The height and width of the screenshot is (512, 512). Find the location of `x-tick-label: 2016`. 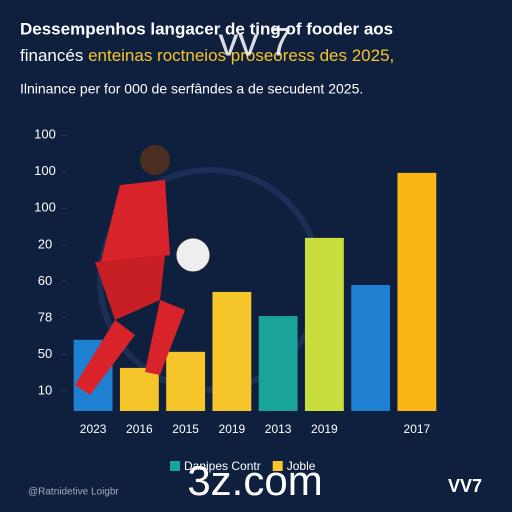

x-tick-label: 2016 is located at coordinates (139, 429).